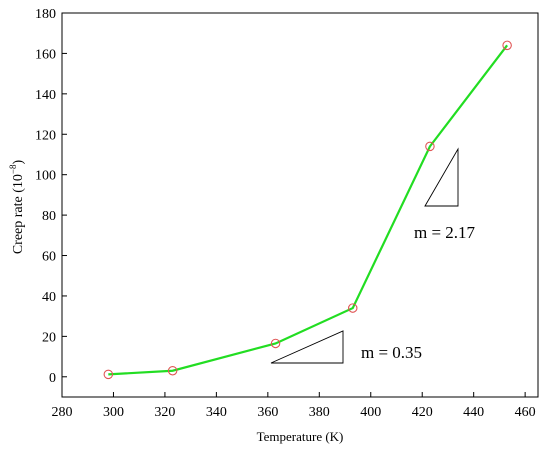 Image resolution: width=550 pixels, height=454 pixels. I want to click on slope-triangle-high, so click(441, 177).